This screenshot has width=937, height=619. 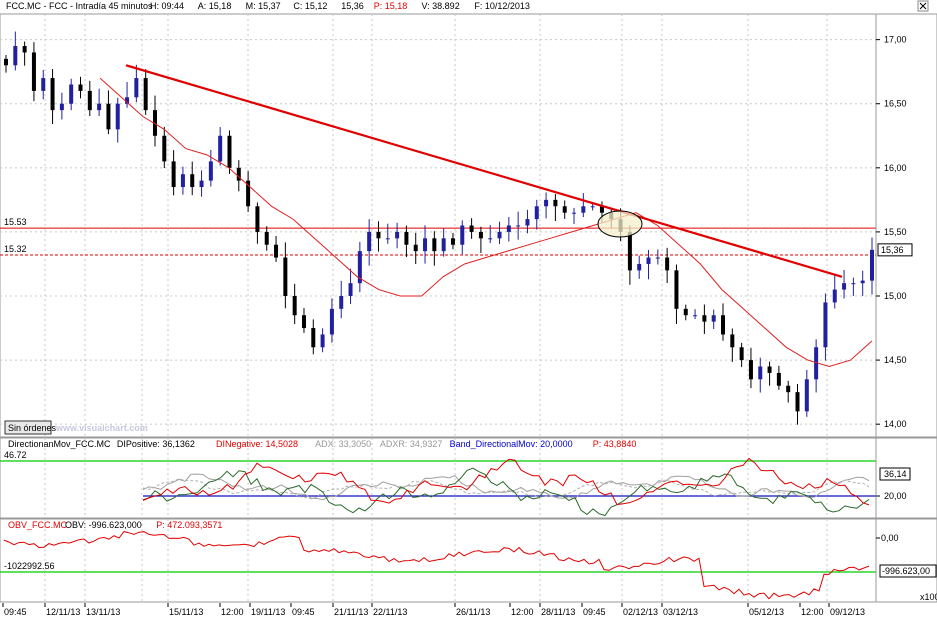 I want to click on dmi-tag: 36,14, so click(x=895, y=474).